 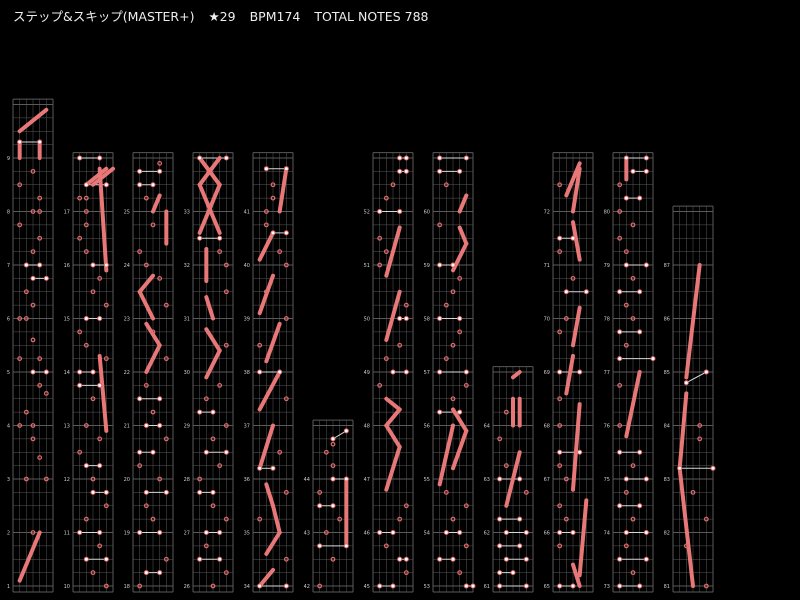 I want to click on measure-number: 21, so click(x=127, y=427).